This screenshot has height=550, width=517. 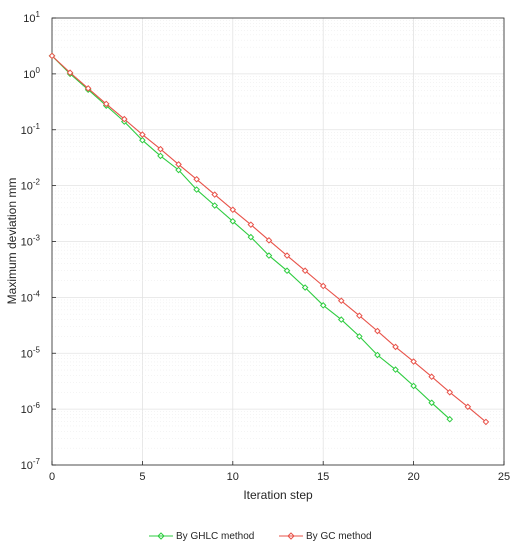 What do you see at coordinates (12, 241) in the screenshot?
I see `y-axis-label: Maximum deviation mm` at bounding box center [12, 241].